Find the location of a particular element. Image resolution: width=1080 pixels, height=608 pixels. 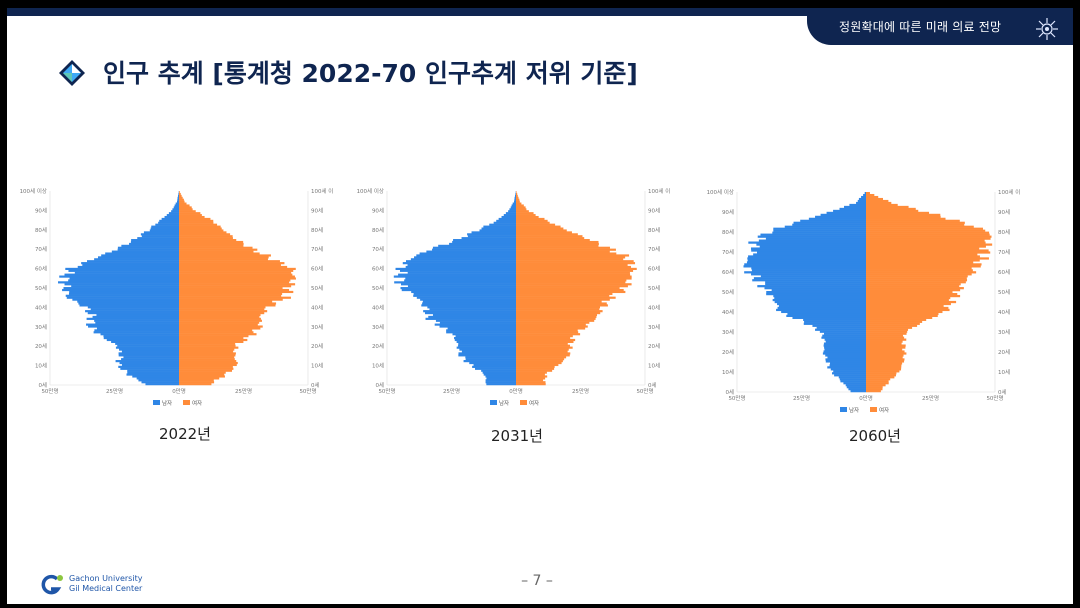

age-tick-label-left: 0세 is located at coordinates (379, 385).